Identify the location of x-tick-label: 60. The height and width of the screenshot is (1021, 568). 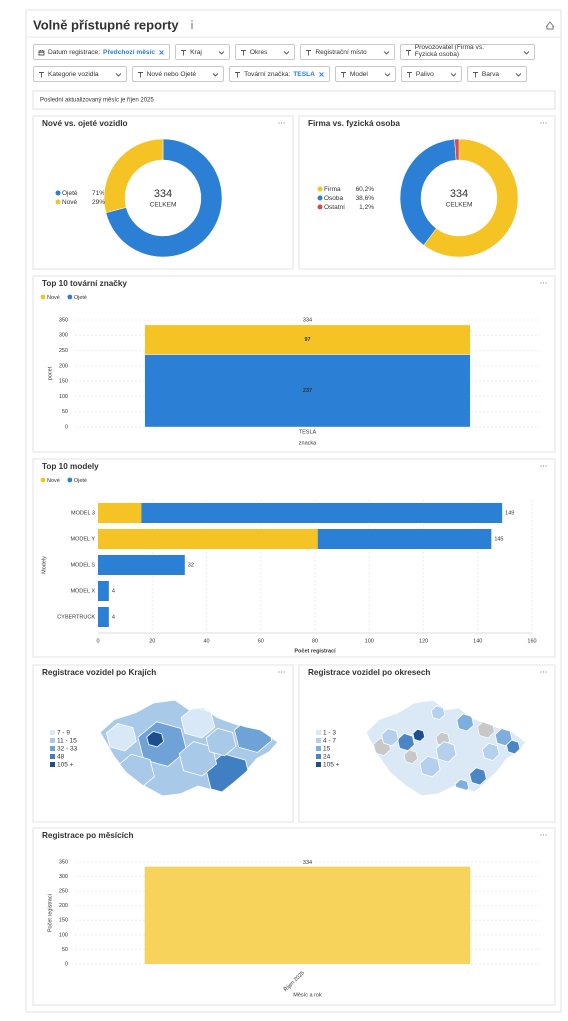
(261, 641).